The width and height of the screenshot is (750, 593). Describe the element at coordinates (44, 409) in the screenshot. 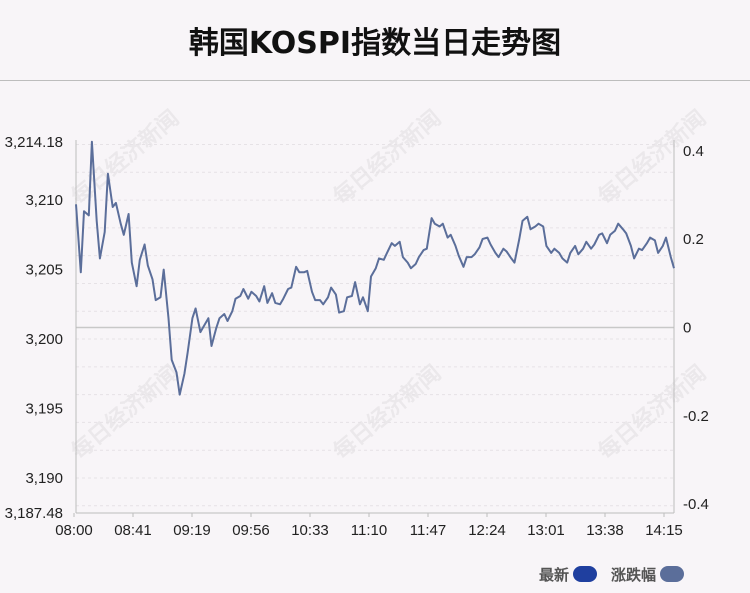

I see `y-left-tick-label: 3,195` at that location.